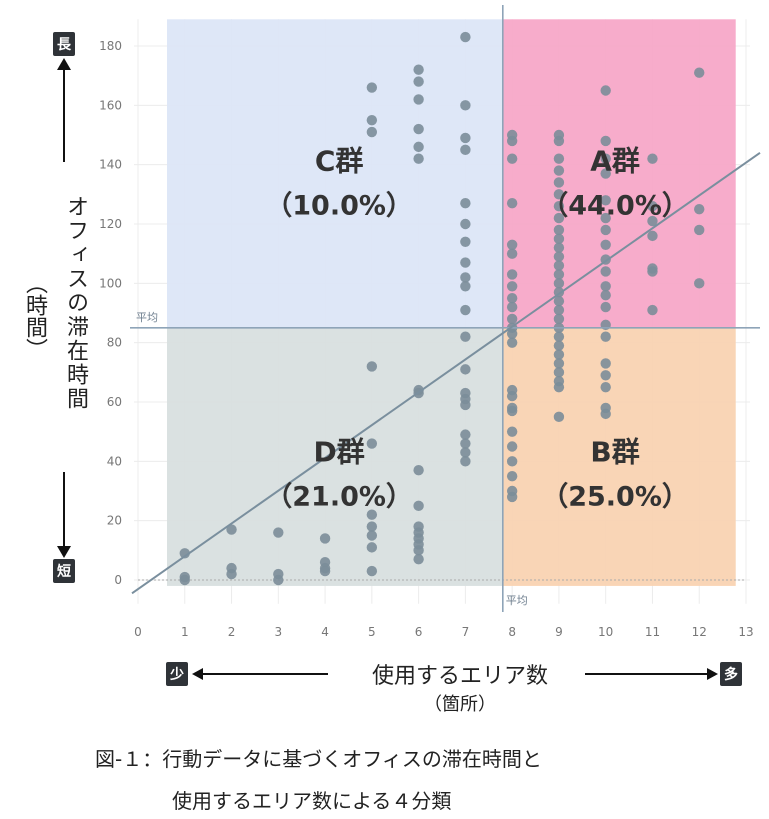 The width and height of the screenshot is (769, 819). What do you see at coordinates (278, 632) in the screenshot?
I see `x-tick-label: 3` at bounding box center [278, 632].